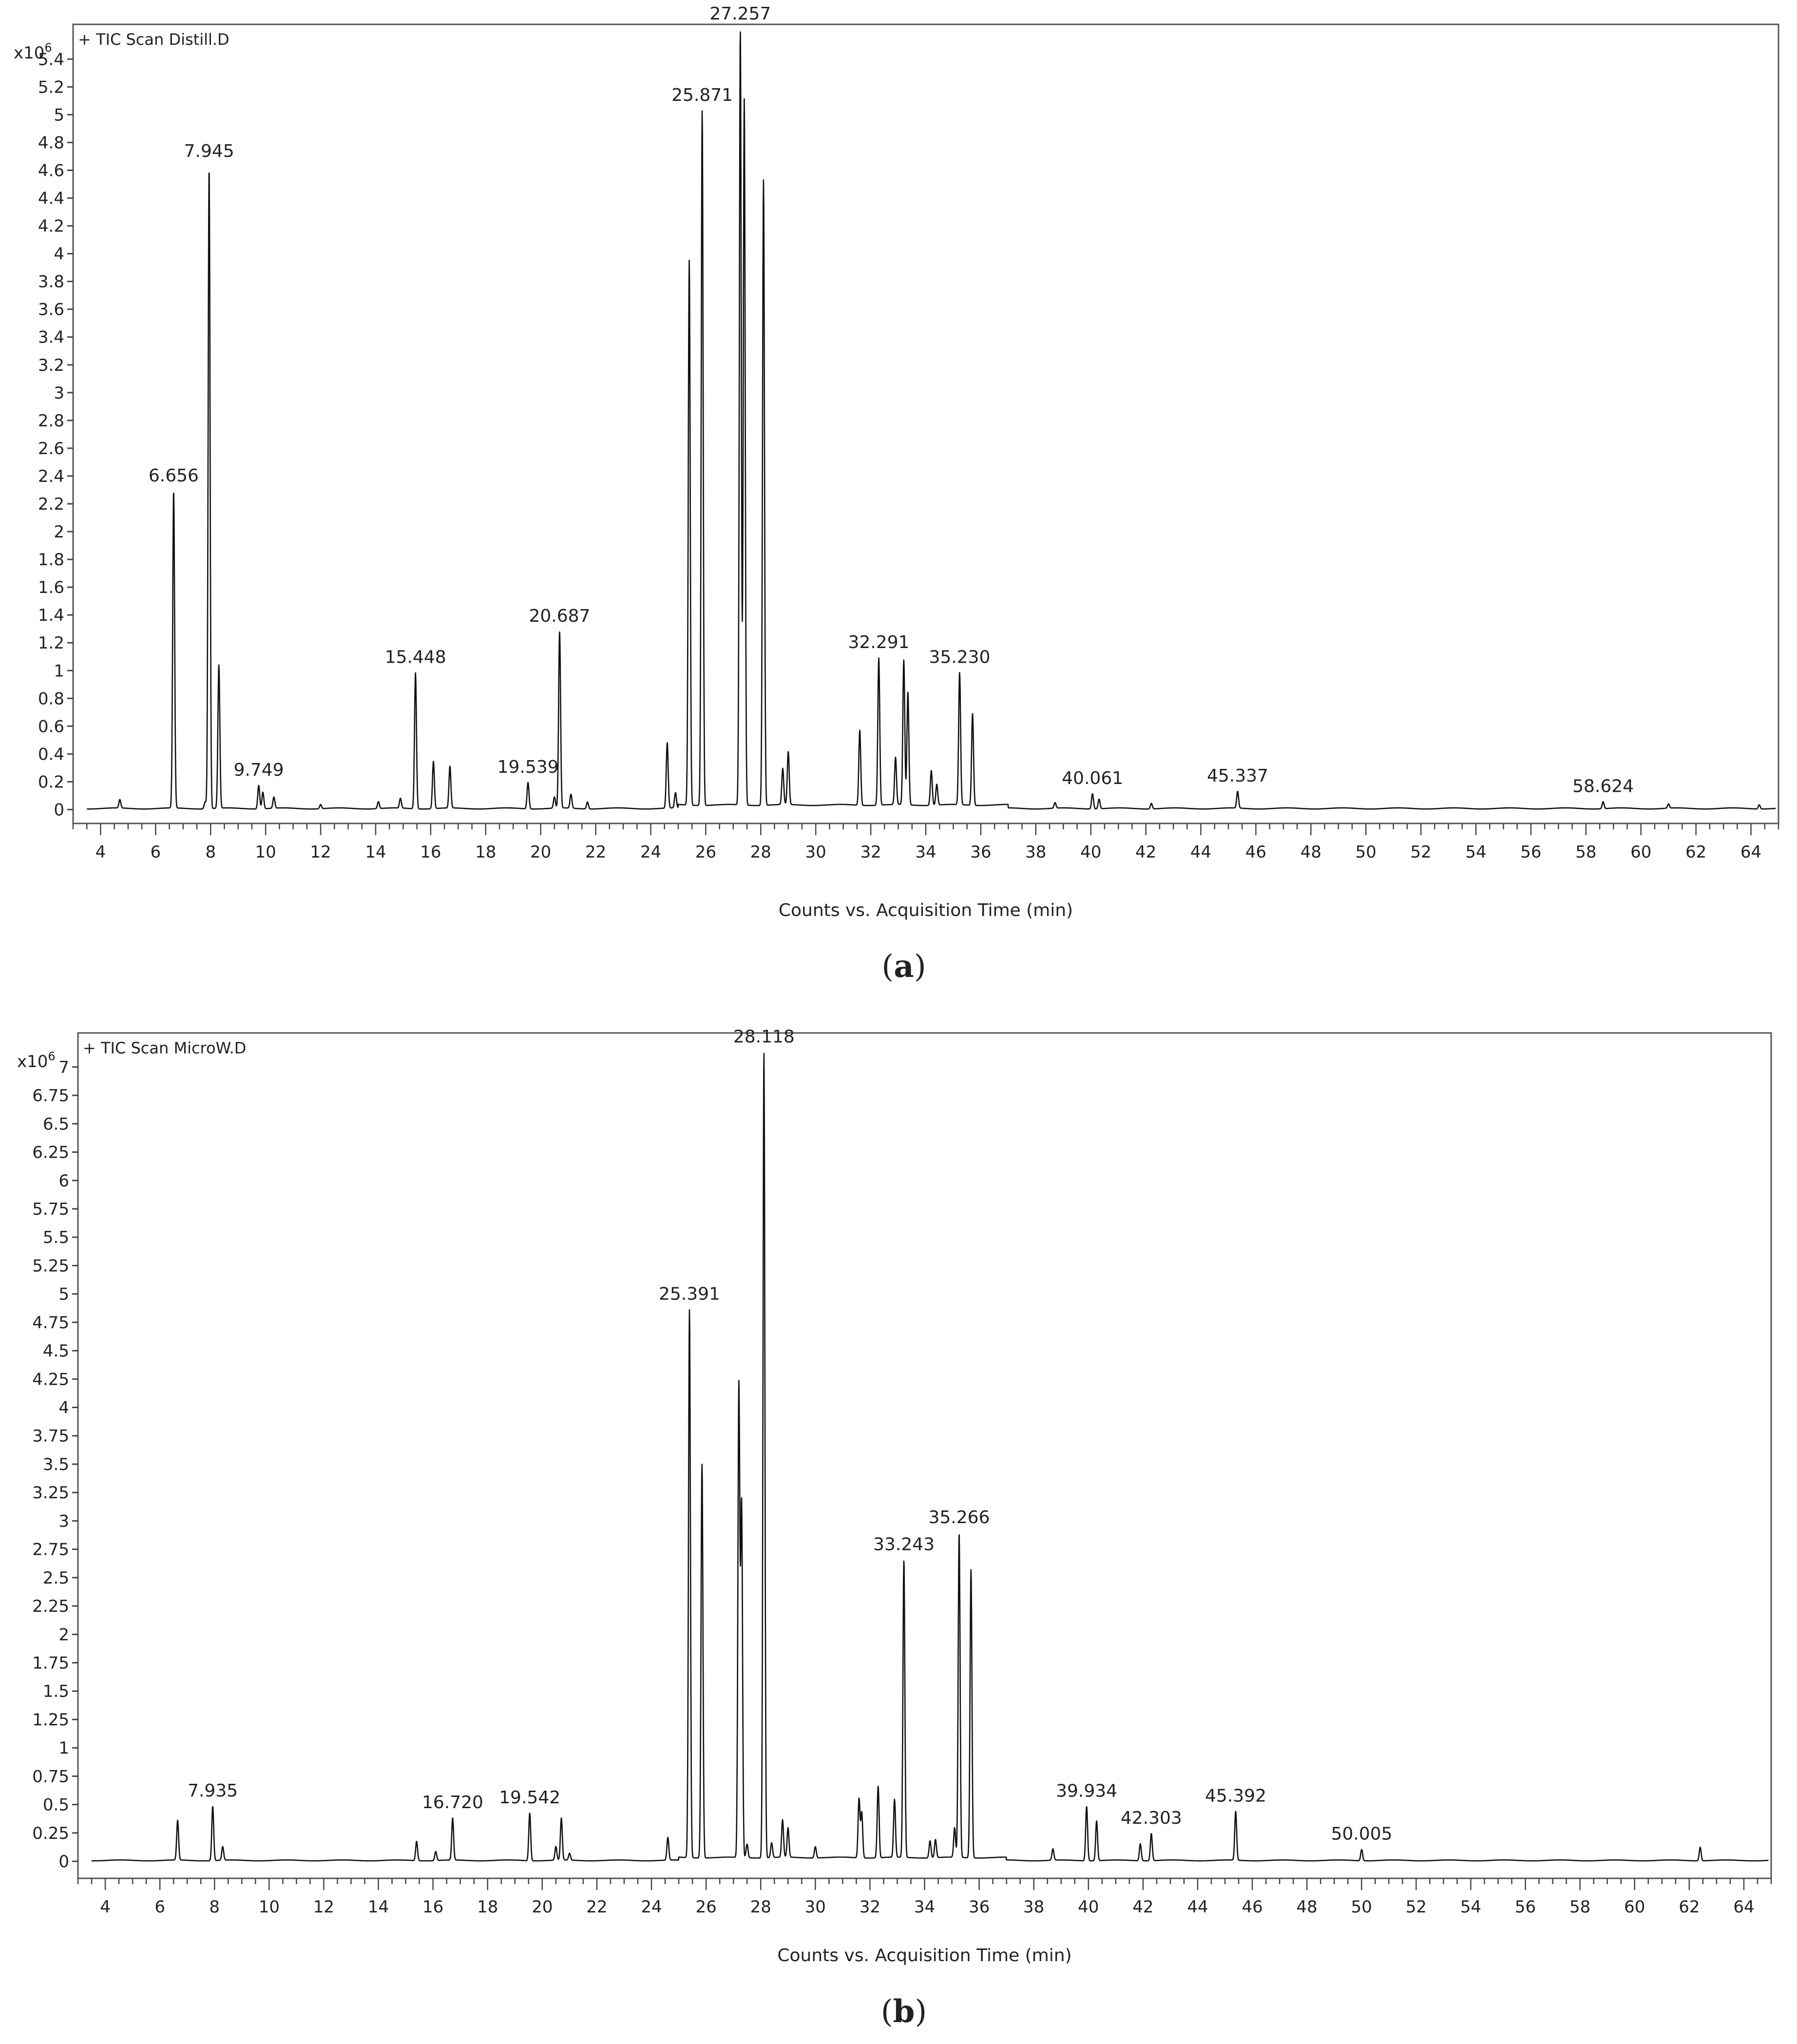  I want to click on x-tick-label: 30, so click(816, 852).